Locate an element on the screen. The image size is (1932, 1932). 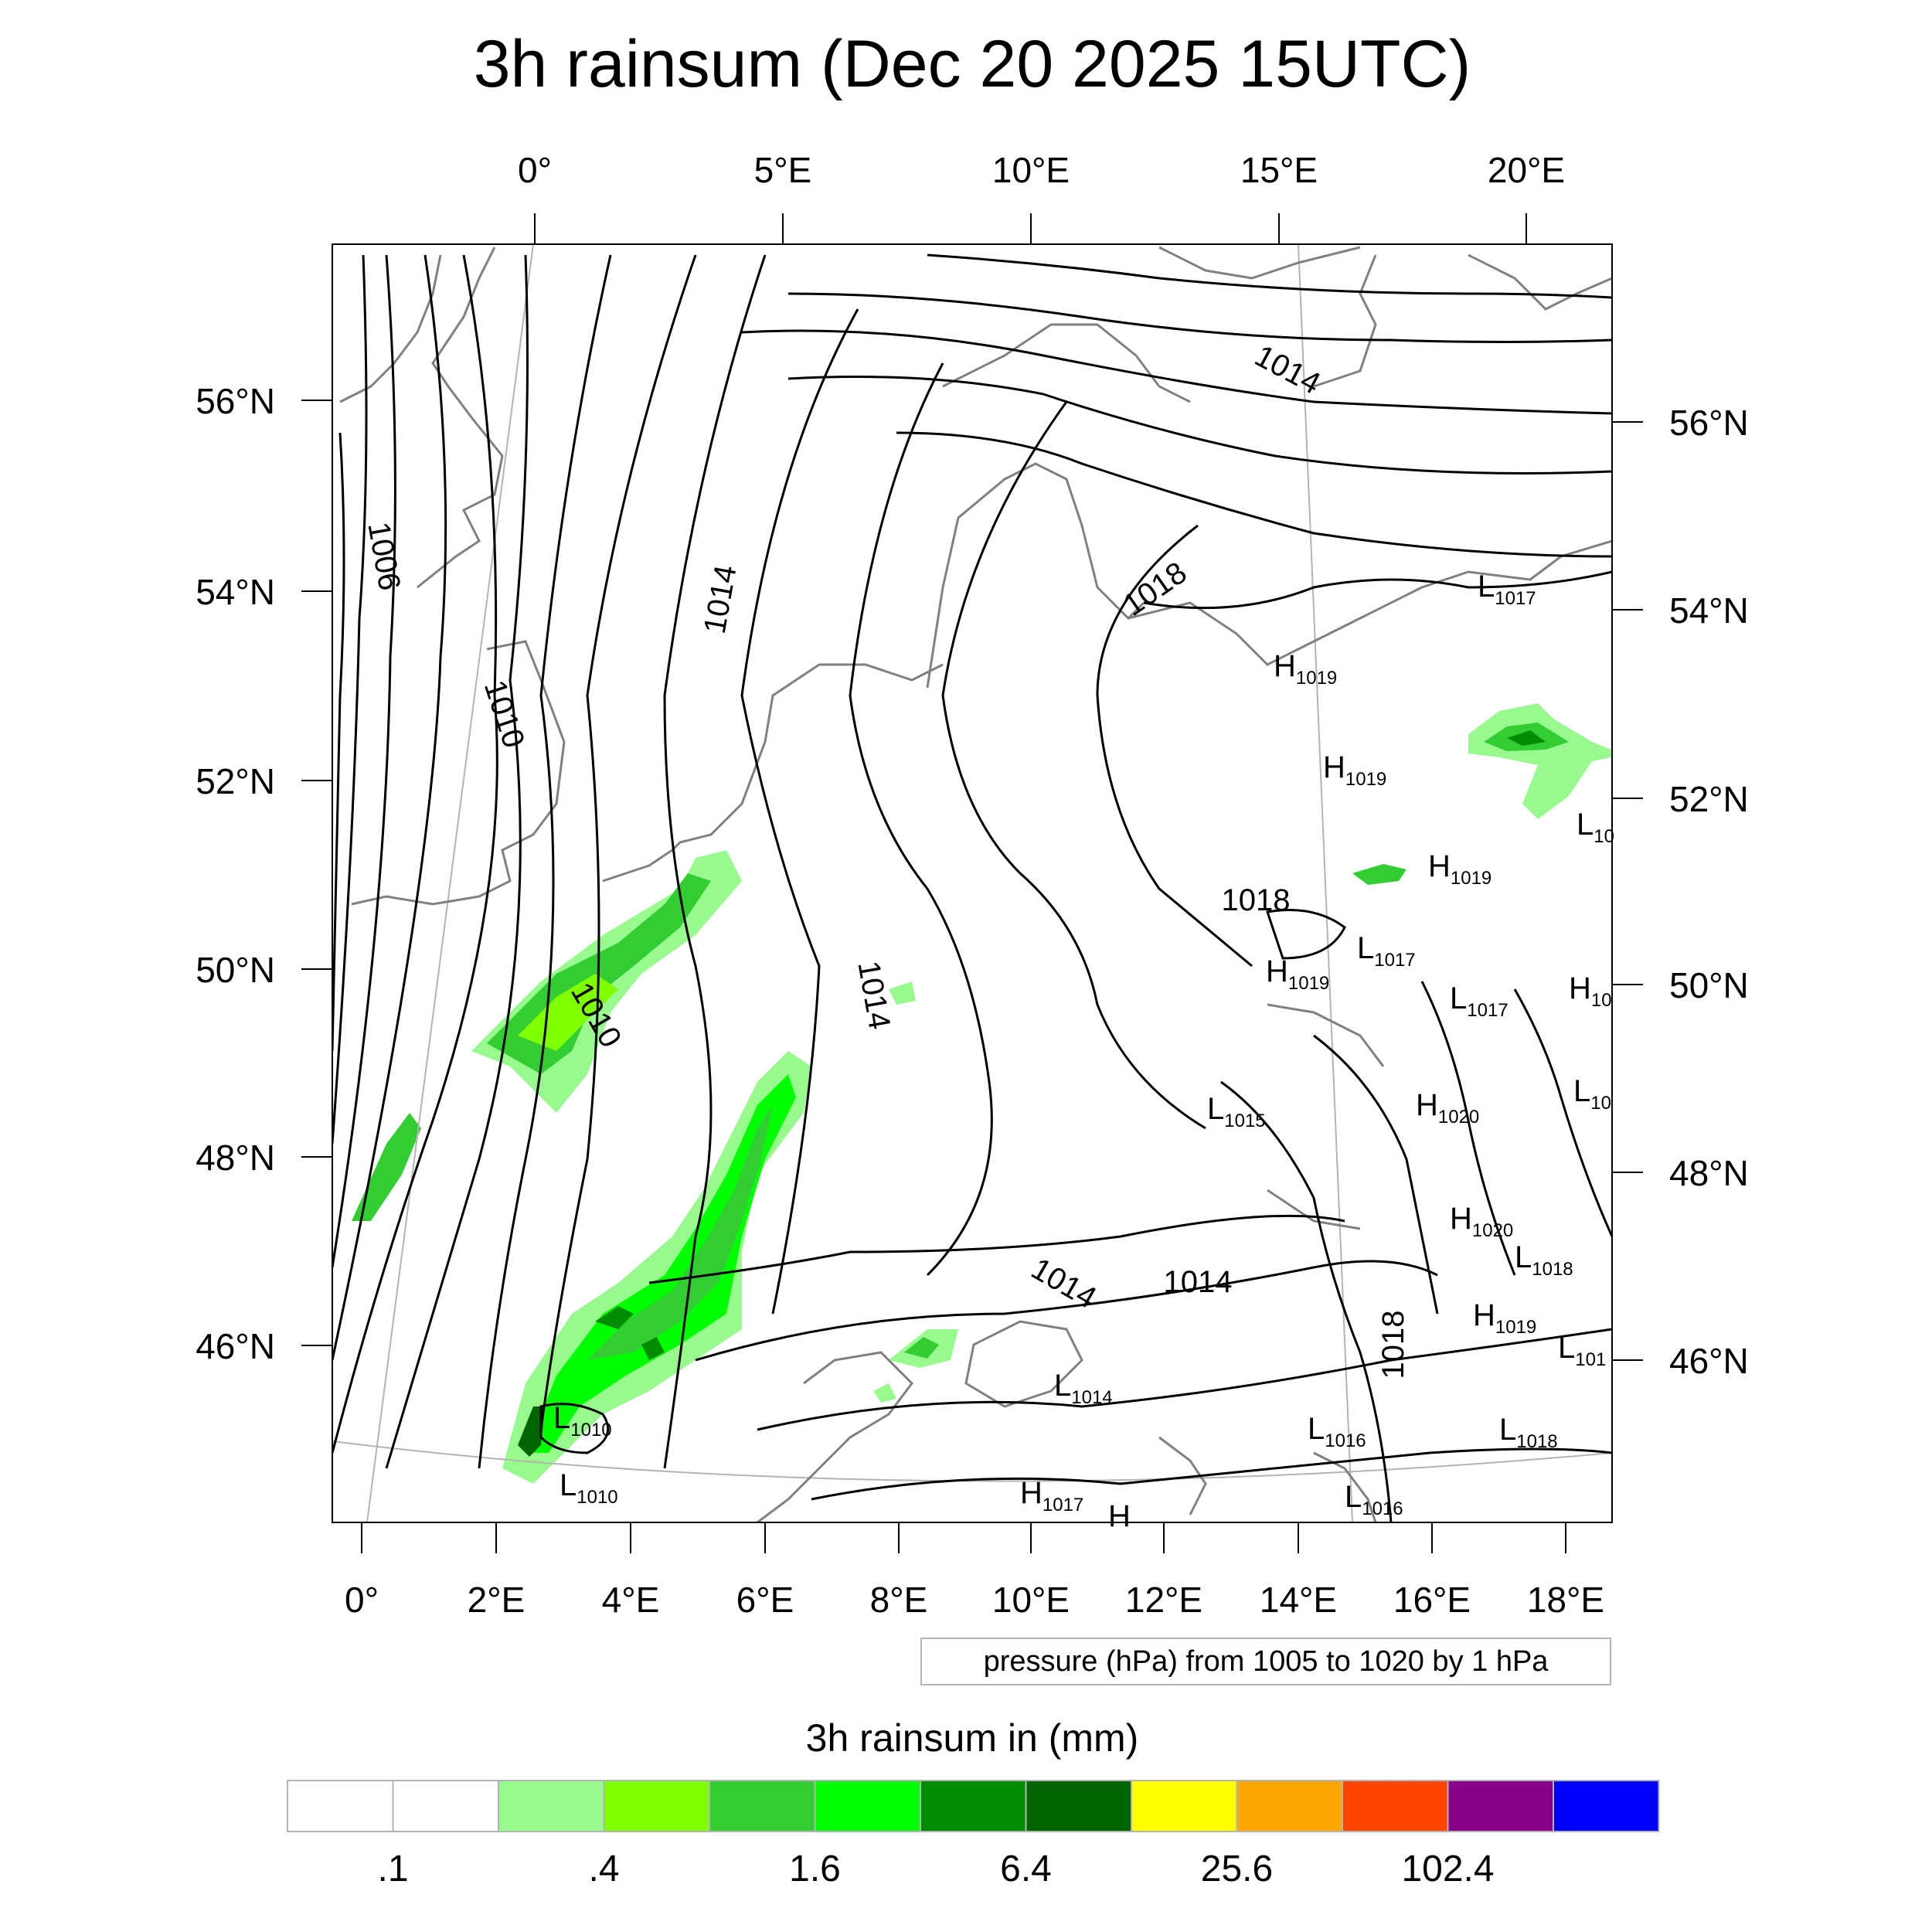
pressure-center: H1017 is located at coordinates (1051, 1496).